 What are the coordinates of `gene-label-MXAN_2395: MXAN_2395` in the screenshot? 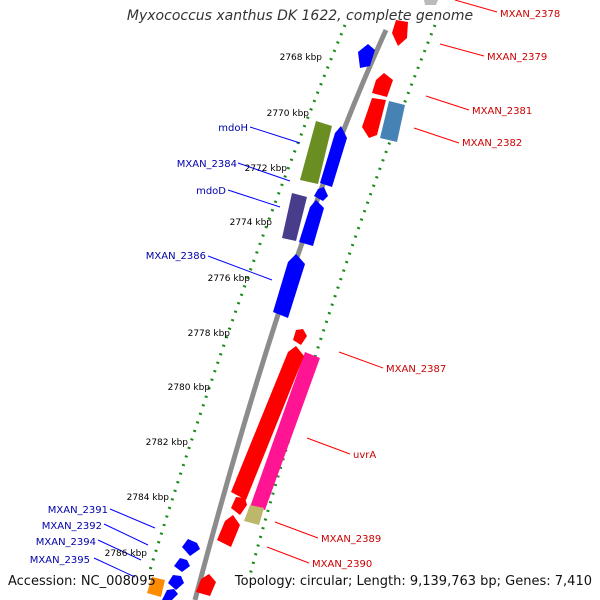 It's located at (60, 560).